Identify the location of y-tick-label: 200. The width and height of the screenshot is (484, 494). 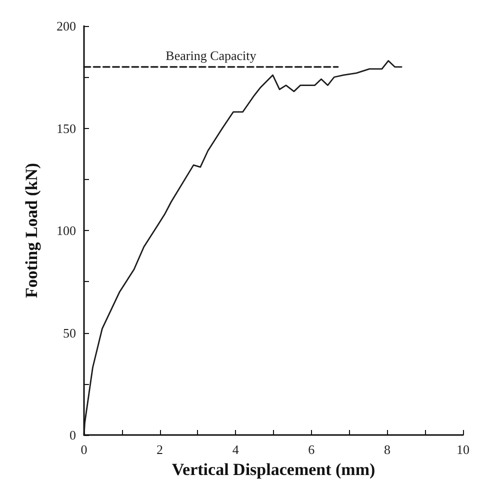
(66, 26).